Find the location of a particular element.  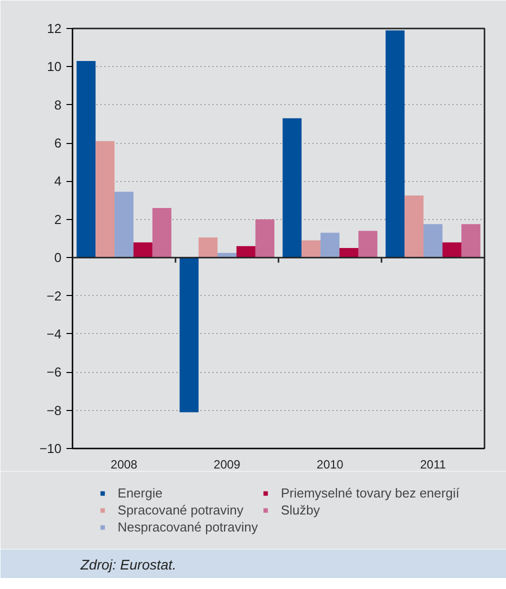

y-tick-label: −4 is located at coordinates (54, 334).